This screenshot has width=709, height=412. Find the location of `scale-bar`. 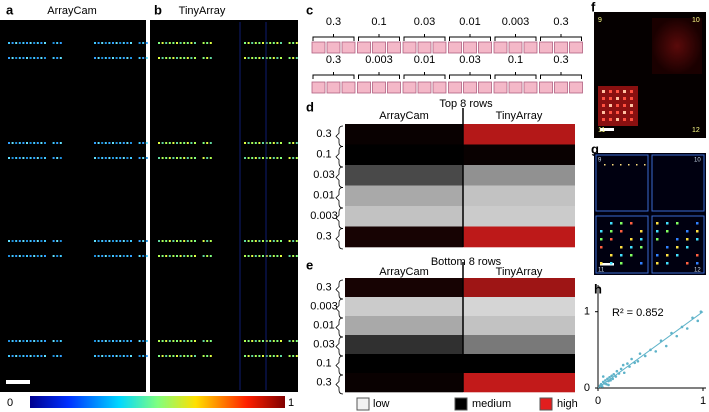

scale-bar is located at coordinates (607, 264).